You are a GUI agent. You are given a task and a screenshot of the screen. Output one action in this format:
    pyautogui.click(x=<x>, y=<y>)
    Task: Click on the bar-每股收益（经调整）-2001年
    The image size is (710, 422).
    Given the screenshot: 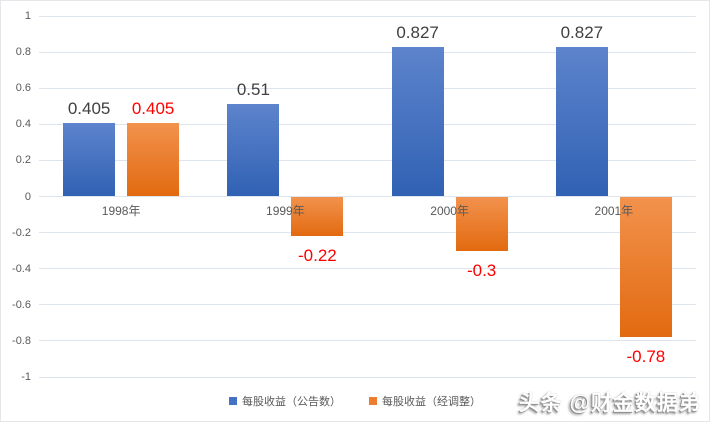 What is the action you would take?
    pyautogui.click(x=645, y=267)
    